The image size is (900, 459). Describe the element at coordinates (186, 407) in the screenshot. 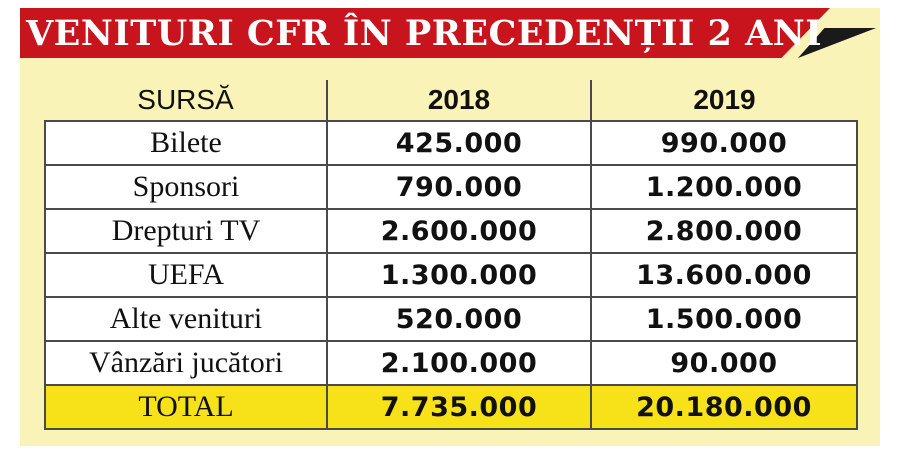

I see `total-label: TOTAL` at that location.